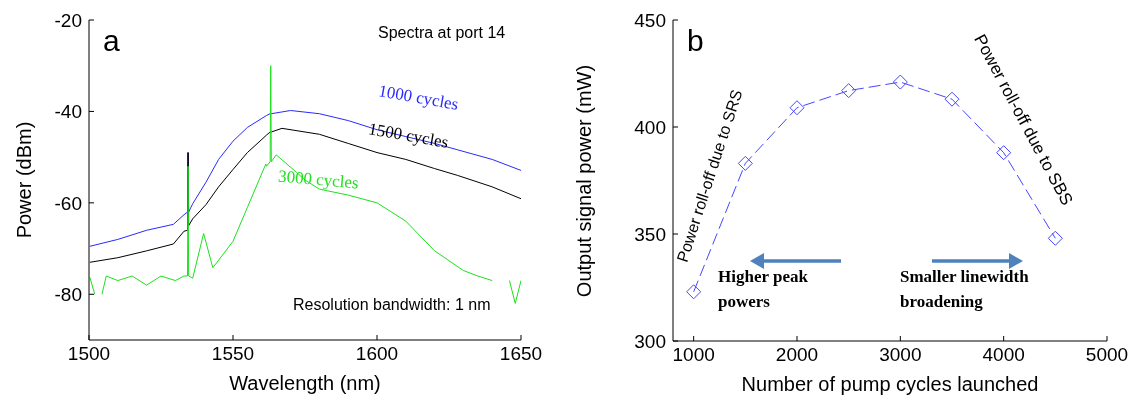  I want to click on x-axis-title: Number of pump cycles launched, so click(890, 384).